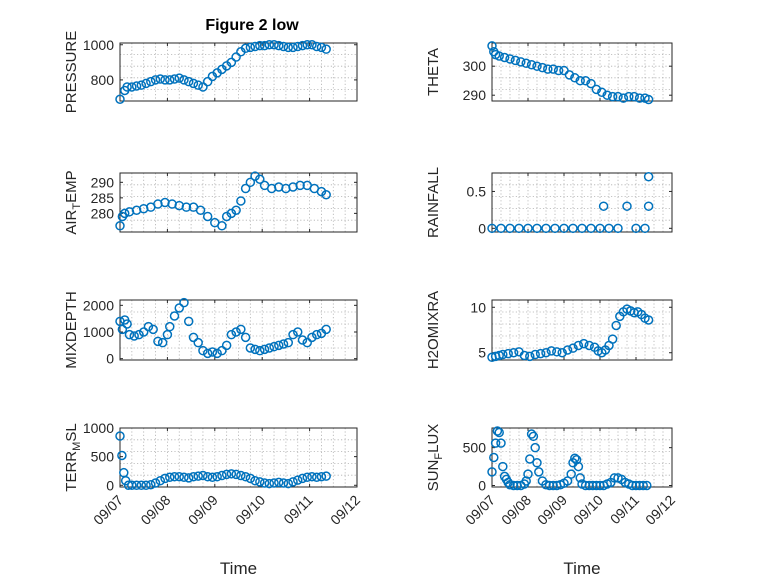 The image size is (778, 583). What do you see at coordinates (250, 510) in the screenshot?
I see `x-tick-label: 09/10` at bounding box center [250, 510].